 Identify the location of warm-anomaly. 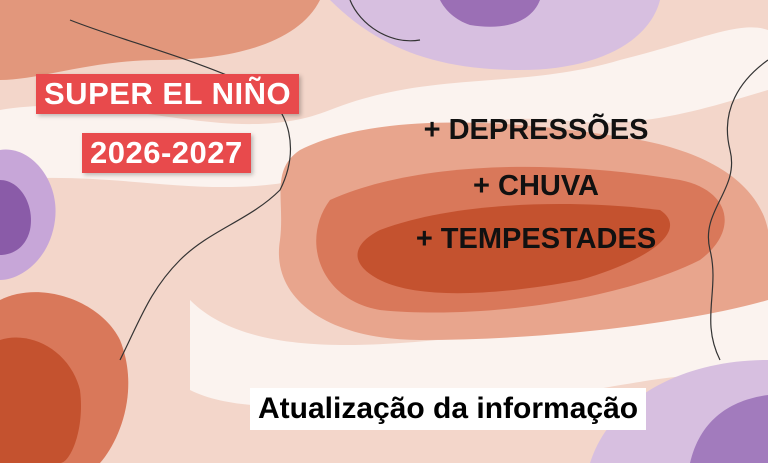
(160, 40).